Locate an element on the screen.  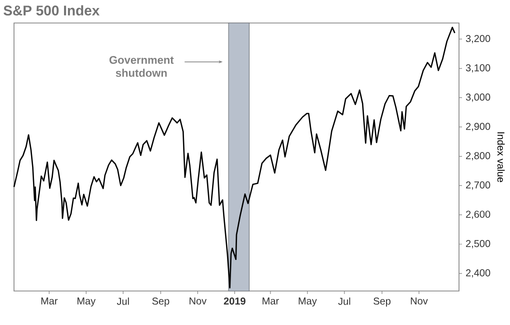
y-axis-title: Index value is located at coordinates (501, 157).